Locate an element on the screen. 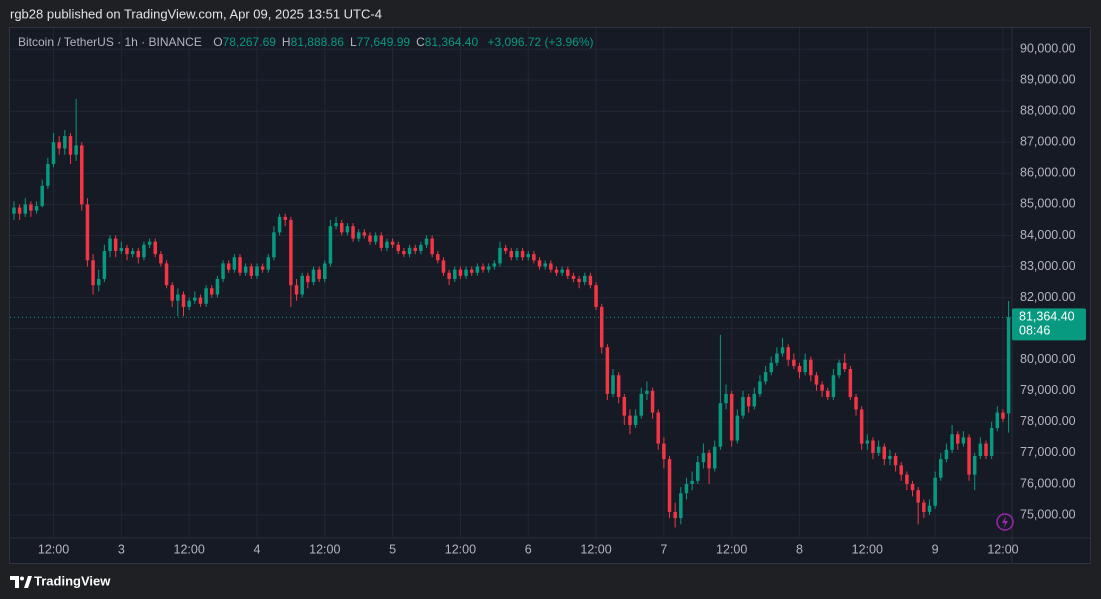  last-price-label: 81,364.40 is located at coordinates (1047, 317).